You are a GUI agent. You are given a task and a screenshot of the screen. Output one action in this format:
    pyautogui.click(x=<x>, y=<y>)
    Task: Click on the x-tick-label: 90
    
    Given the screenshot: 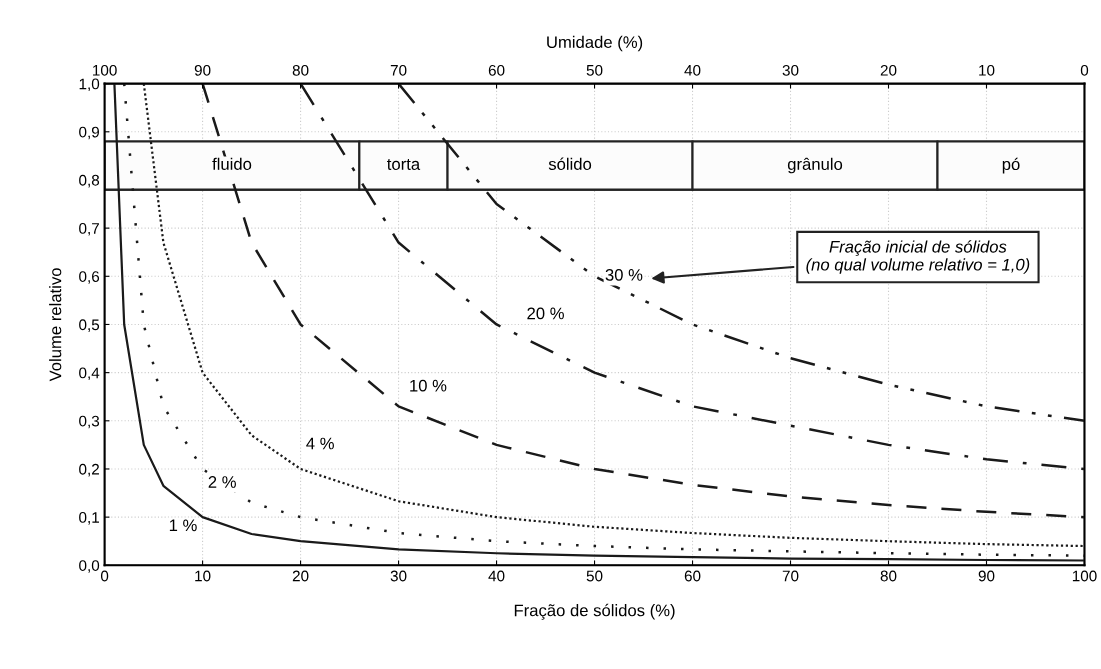 What is the action you would take?
    pyautogui.click(x=986, y=576)
    